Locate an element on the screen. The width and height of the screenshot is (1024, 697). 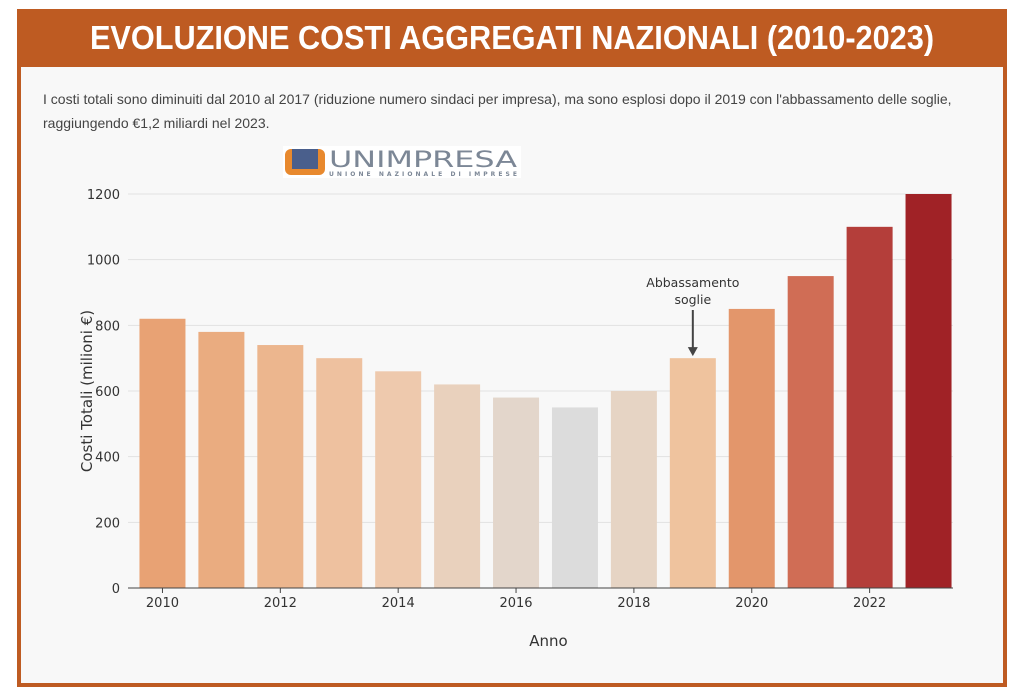
x-tick-label: 2014 is located at coordinates (398, 603).